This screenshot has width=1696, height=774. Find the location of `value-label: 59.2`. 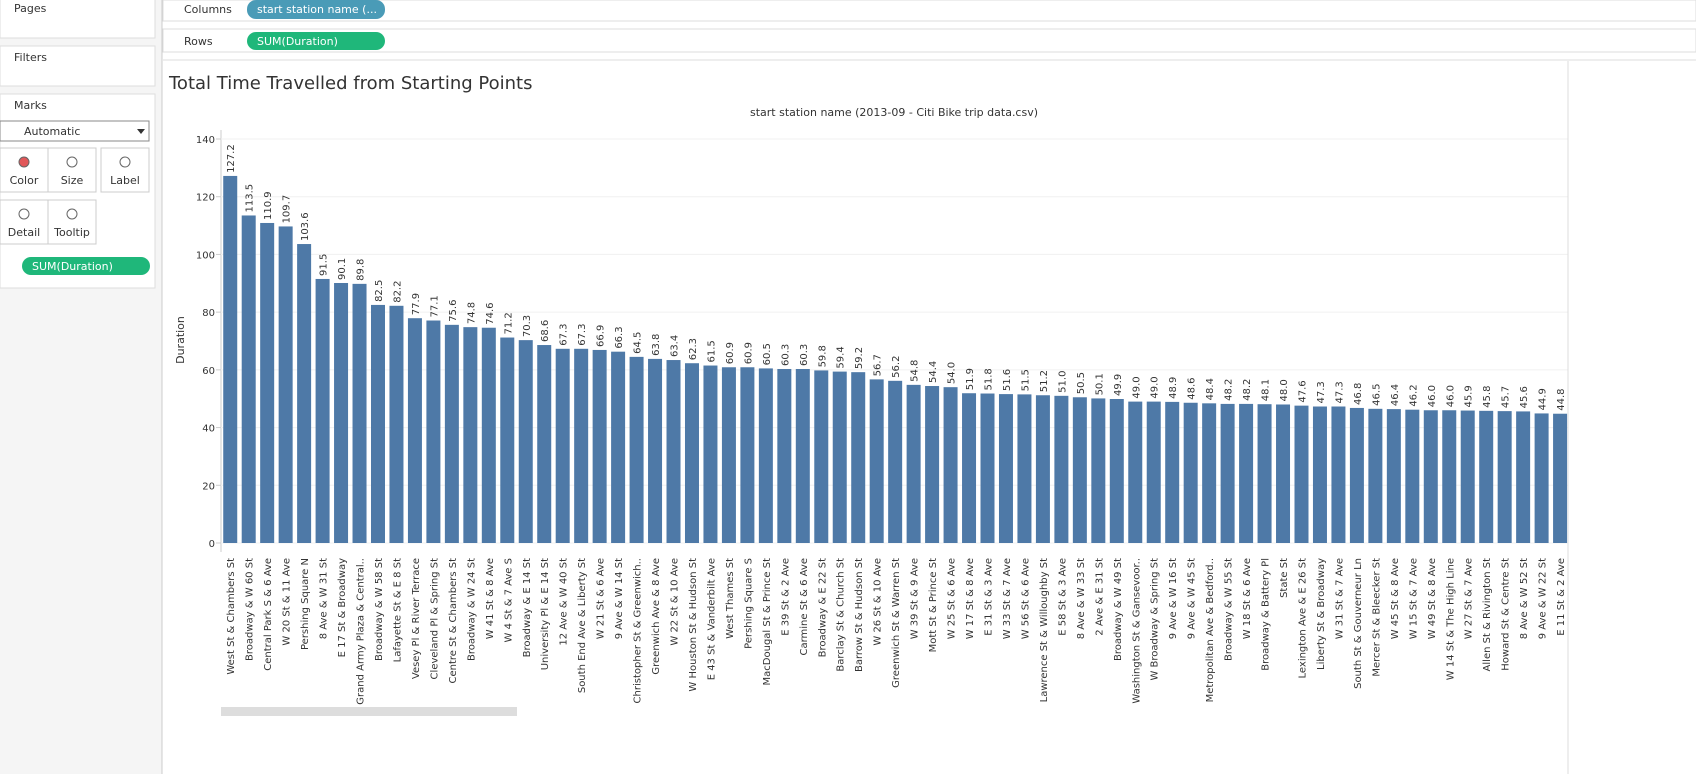

value-label: 59.2 is located at coordinates (859, 358).